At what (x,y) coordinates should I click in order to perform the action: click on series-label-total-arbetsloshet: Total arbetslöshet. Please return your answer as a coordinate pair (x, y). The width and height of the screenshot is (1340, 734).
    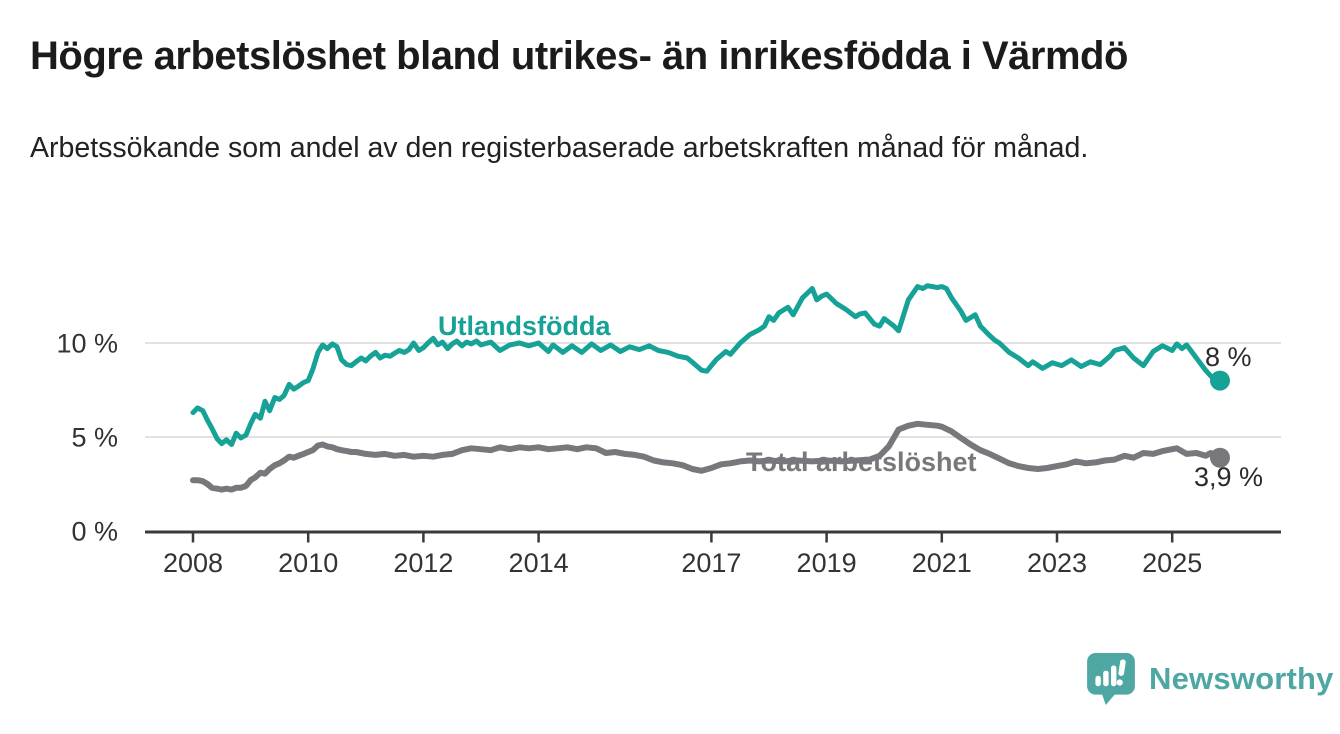
    Looking at the image, I should click on (861, 462).